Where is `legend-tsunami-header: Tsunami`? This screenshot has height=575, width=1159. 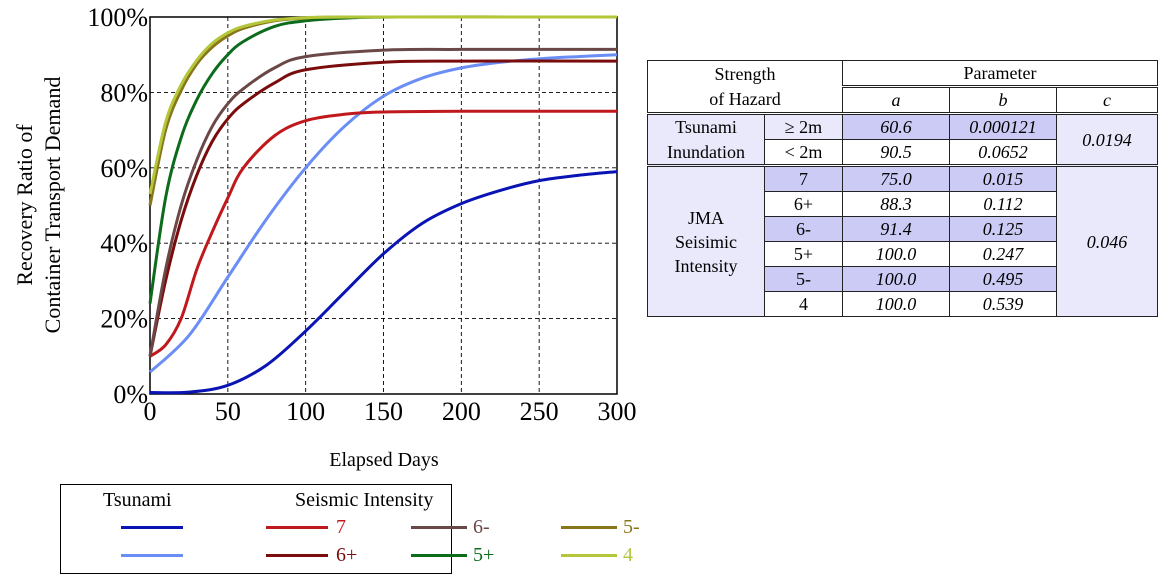
legend-tsunami-header: Tsunami is located at coordinates (137, 500).